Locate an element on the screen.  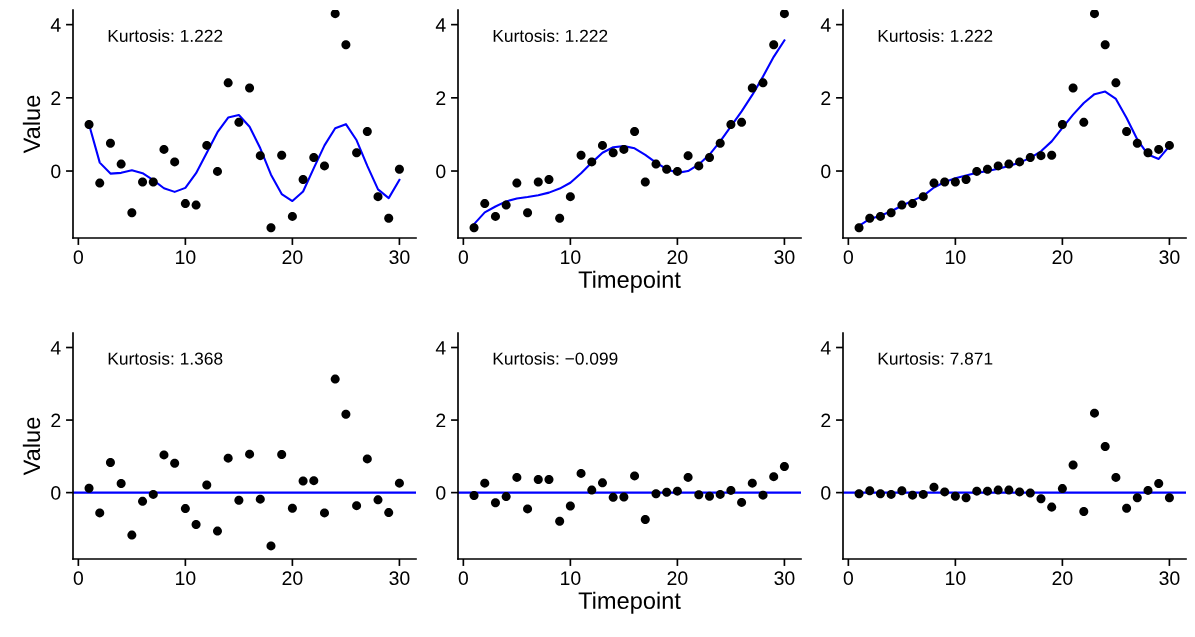
x-axis-title: Timepoint is located at coordinates (629, 281).